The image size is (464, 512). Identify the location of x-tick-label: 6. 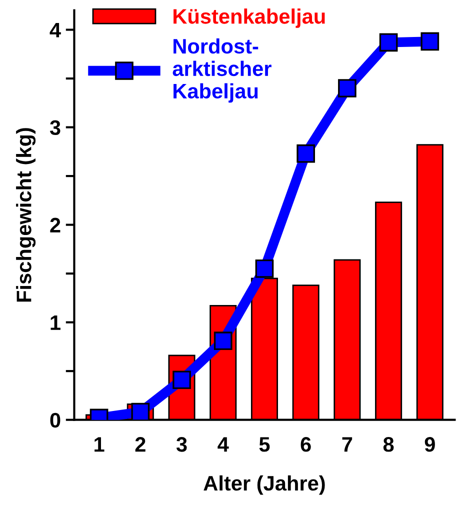
(305, 444).